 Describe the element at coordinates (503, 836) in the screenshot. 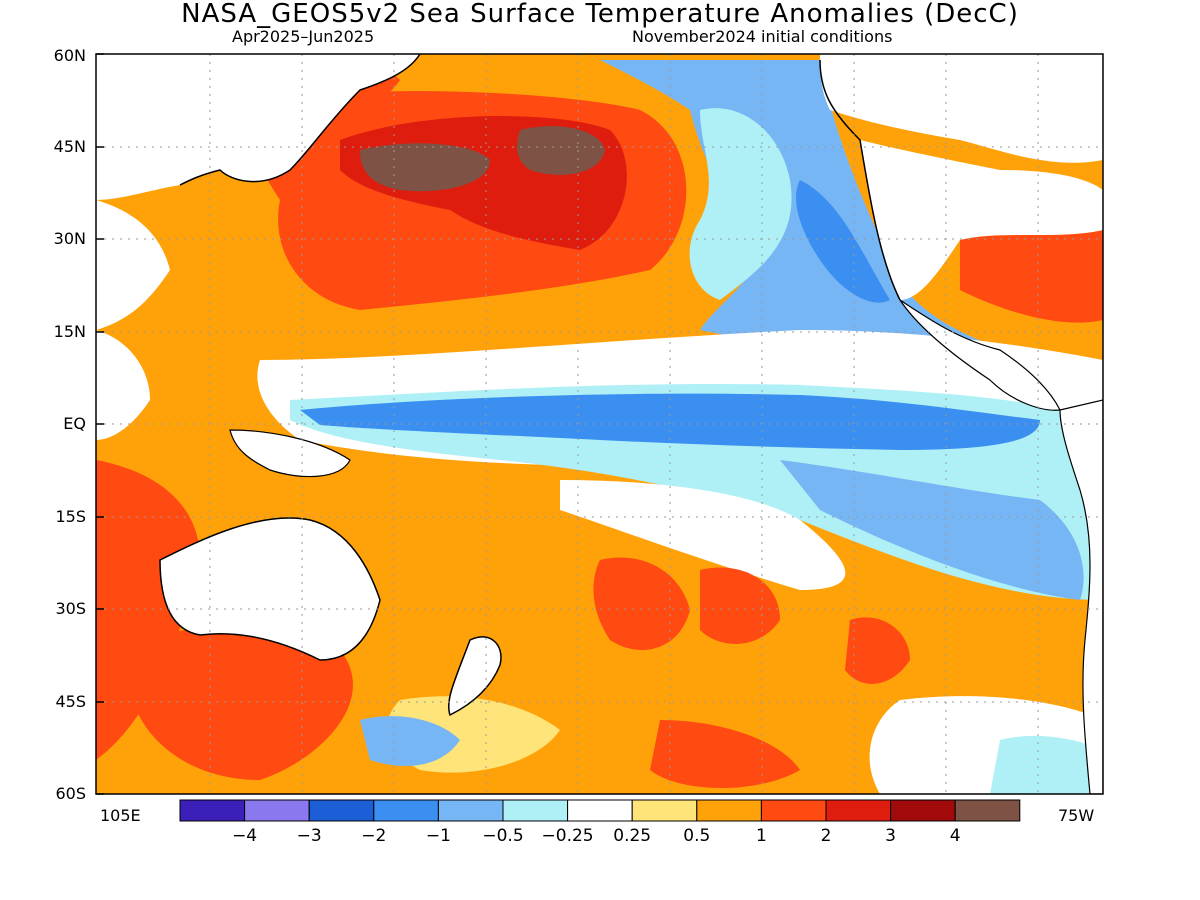

I see `colorbar-label: −0.5` at that location.